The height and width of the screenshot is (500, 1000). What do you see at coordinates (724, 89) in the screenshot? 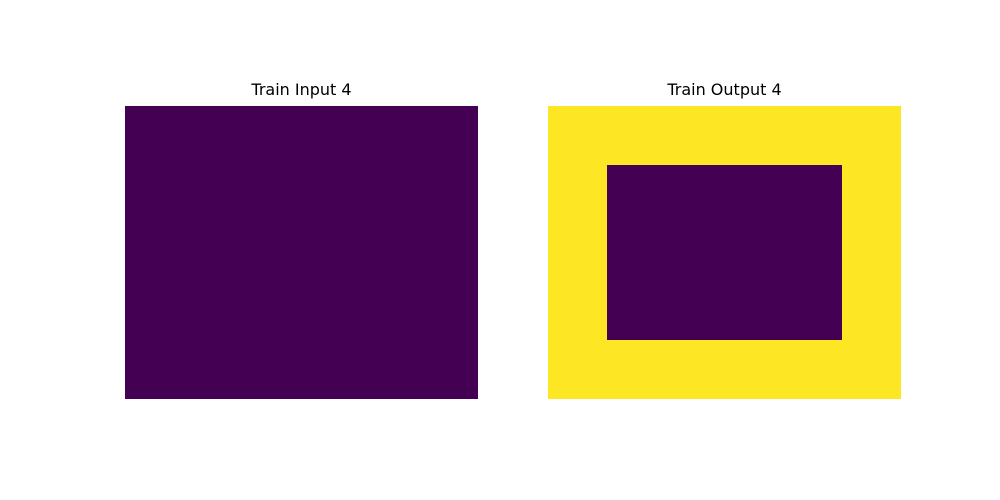
I see `train-output-title: Train Output 4` at bounding box center [724, 89].